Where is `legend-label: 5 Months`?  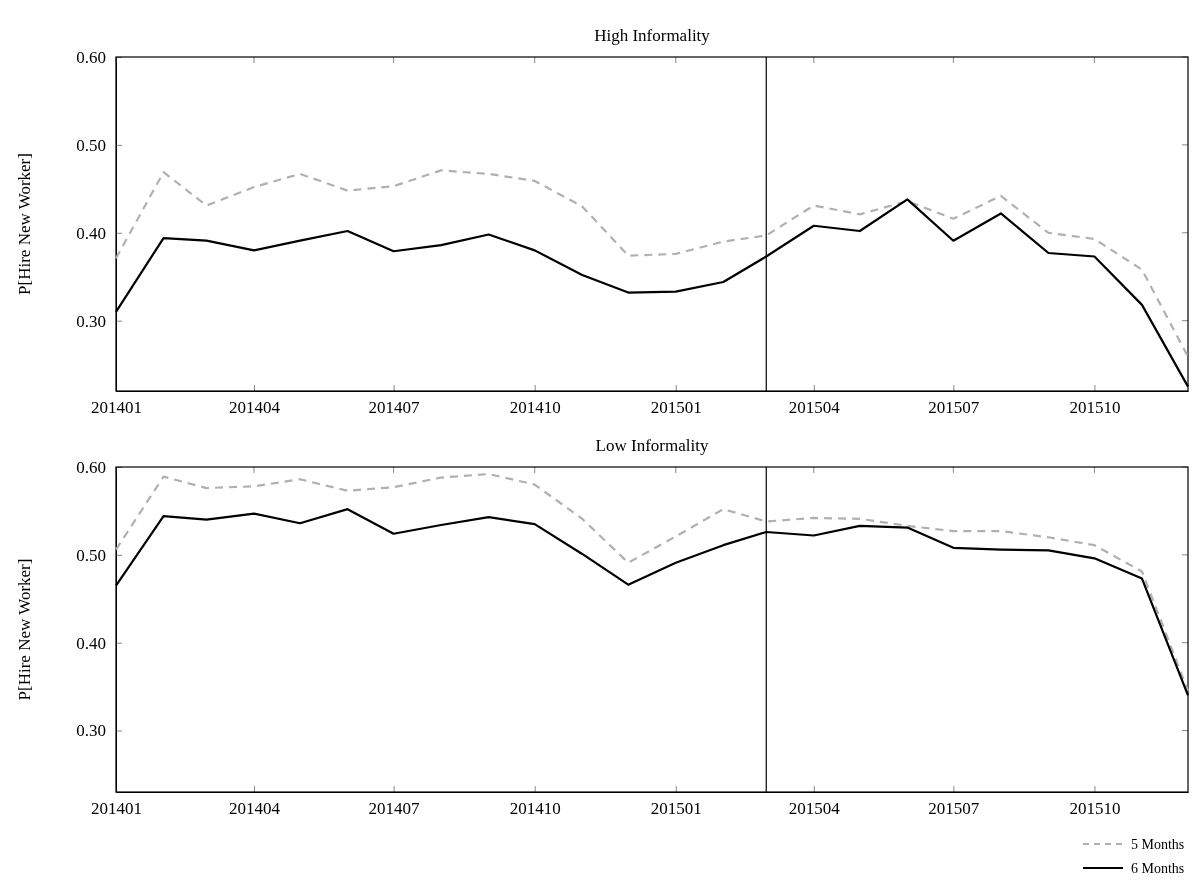 legend-label: 5 Months is located at coordinates (1158, 844).